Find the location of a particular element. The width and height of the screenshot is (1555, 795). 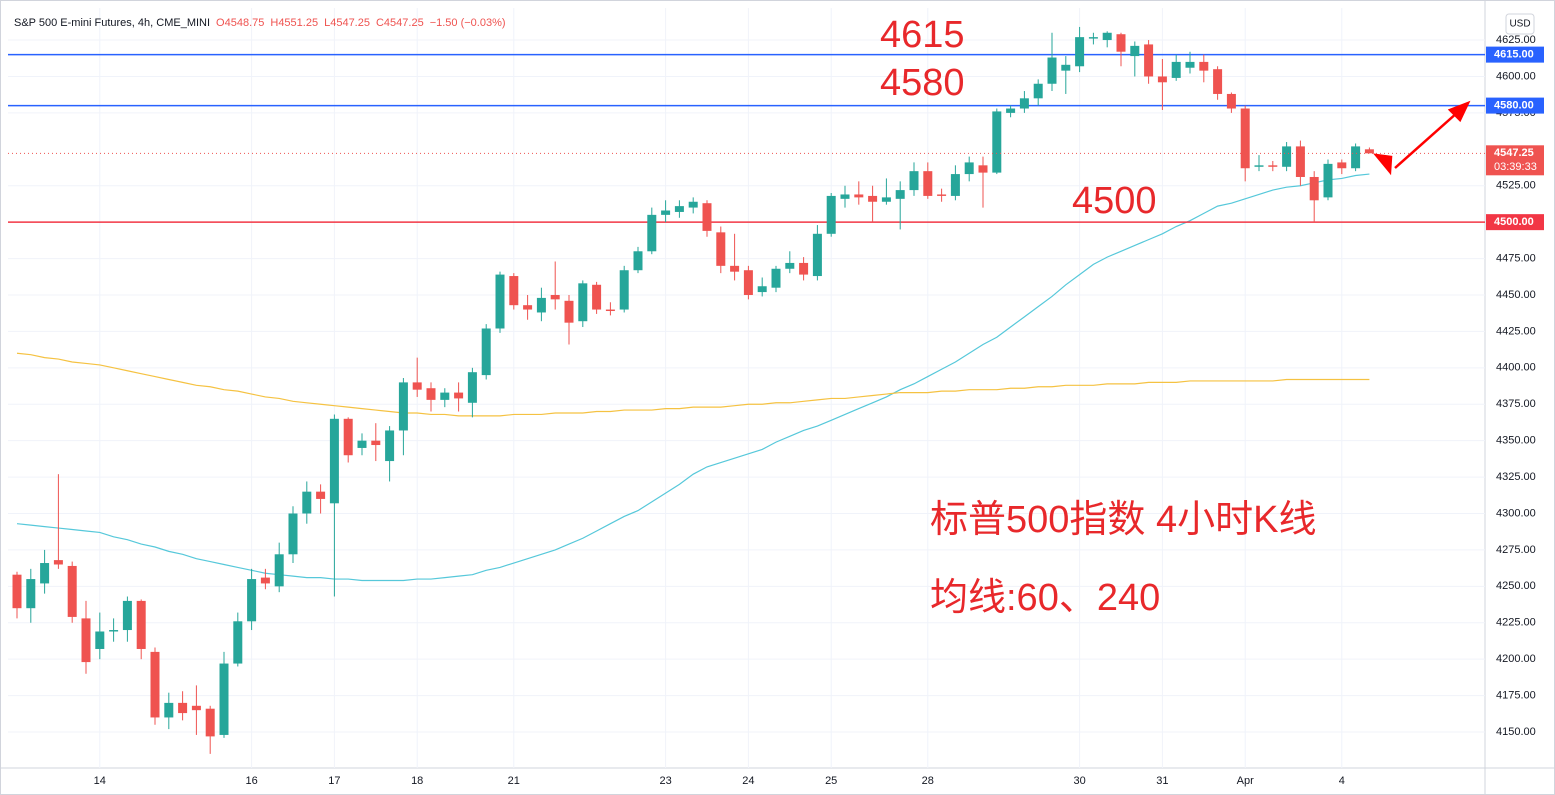

y-tick-label: 4475.00 is located at coordinates (1516, 258).